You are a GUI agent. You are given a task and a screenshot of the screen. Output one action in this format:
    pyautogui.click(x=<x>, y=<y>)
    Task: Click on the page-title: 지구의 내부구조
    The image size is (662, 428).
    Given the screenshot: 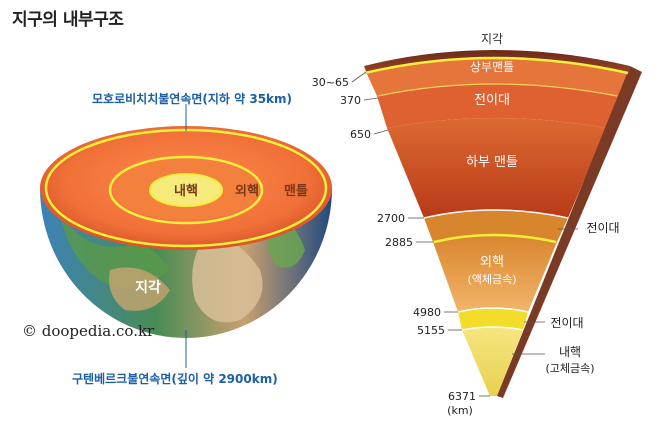 What is the action you would take?
    pyautogui.click(x=68, y=20)
    